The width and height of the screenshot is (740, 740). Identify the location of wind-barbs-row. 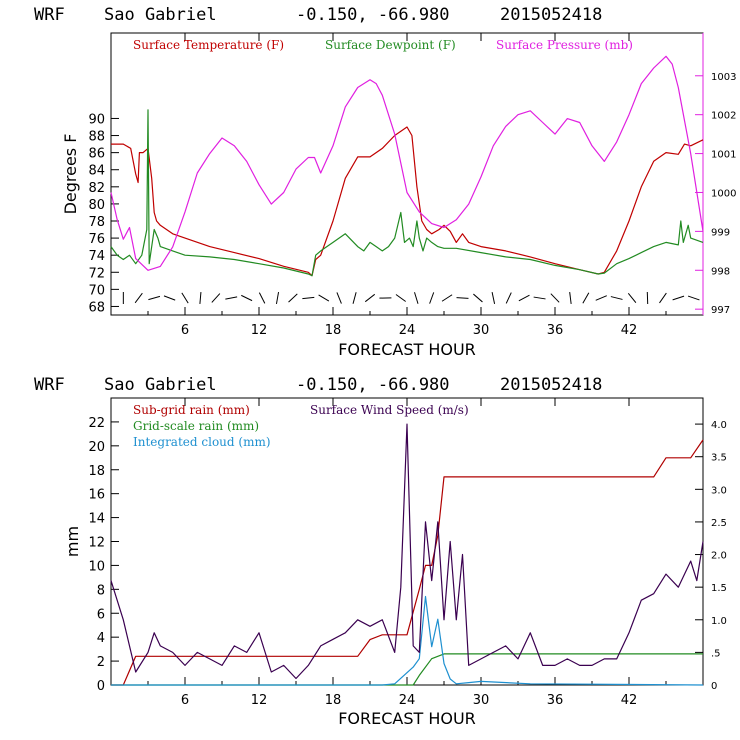
(411, 298).